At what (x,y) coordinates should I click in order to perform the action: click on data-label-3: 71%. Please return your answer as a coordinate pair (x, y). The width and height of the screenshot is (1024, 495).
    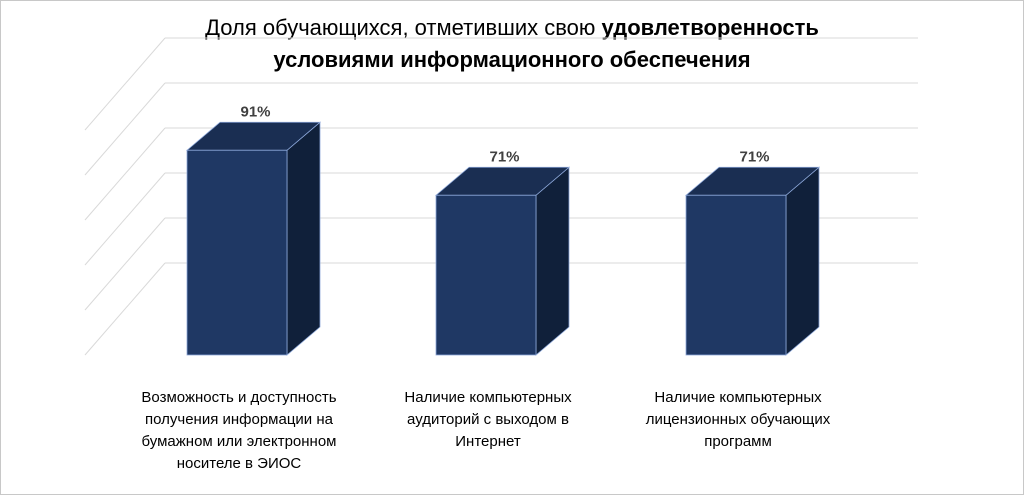
    Looking at the image, I should click on (754, 156).